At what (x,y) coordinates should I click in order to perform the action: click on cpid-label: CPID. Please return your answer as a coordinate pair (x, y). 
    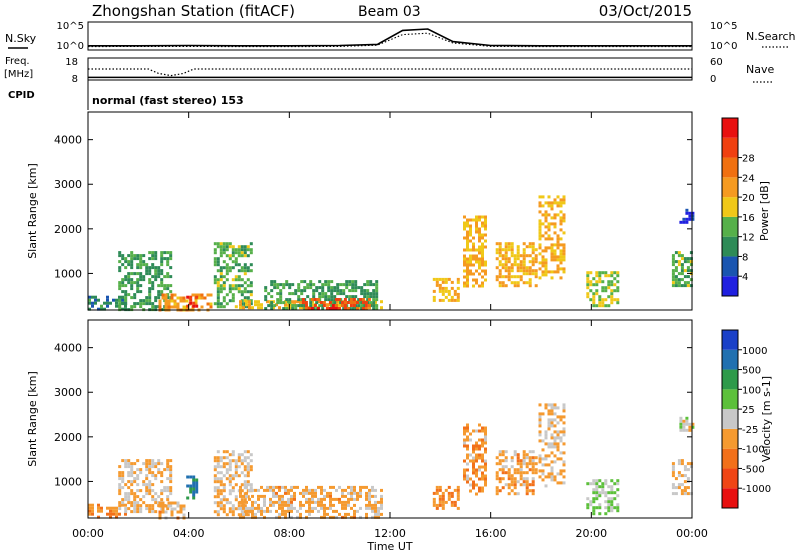
    Looking at the image, I should click on (21, 95).